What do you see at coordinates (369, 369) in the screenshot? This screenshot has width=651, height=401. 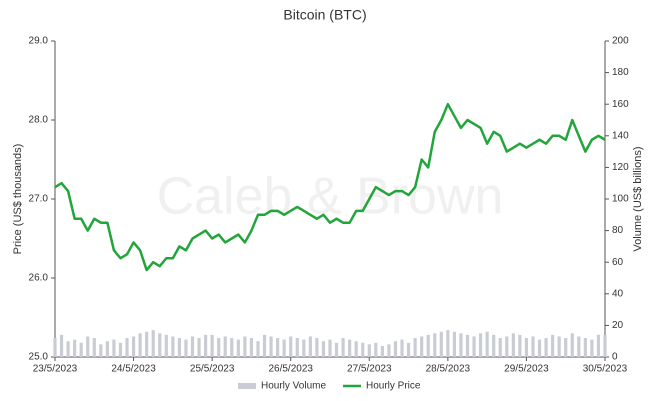 I see `x-tick-label: 27/5/2023` at bounding box center [369, 369].